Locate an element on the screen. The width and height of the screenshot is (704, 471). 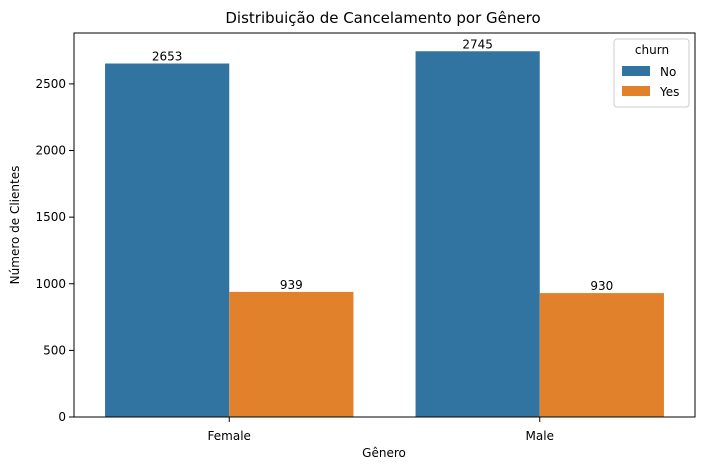
bar-no-male is located at coordinates (477, 234).